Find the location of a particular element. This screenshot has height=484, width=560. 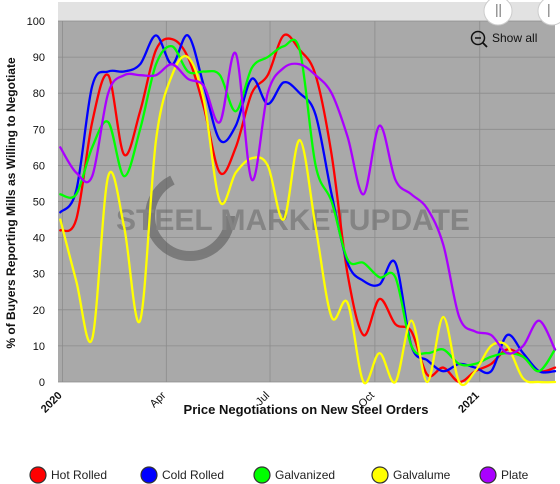

legend-label: Plate is located at coordinates (515, 475).